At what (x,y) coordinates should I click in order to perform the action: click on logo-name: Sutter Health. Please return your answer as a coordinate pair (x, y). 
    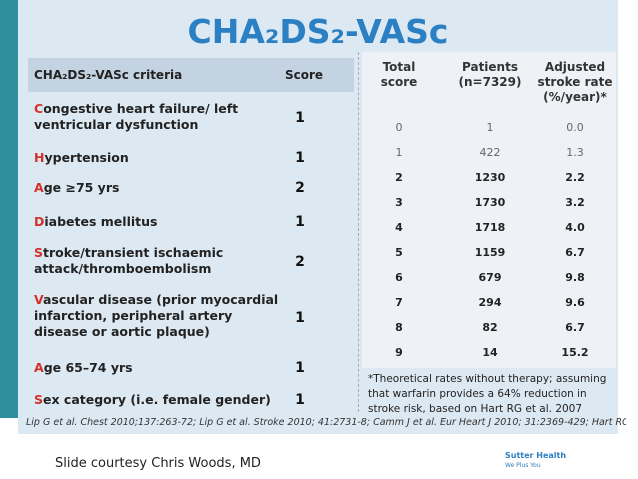
    Looking at the image, I should click on (536, 455).